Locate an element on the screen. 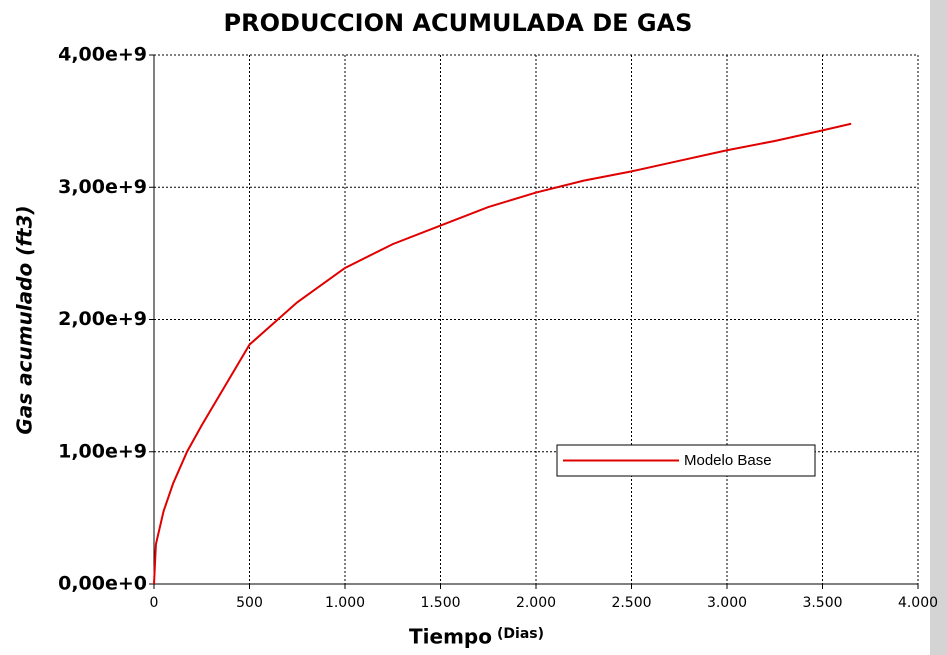  x-tick-label: 0 is located at coordinates (154, 603).